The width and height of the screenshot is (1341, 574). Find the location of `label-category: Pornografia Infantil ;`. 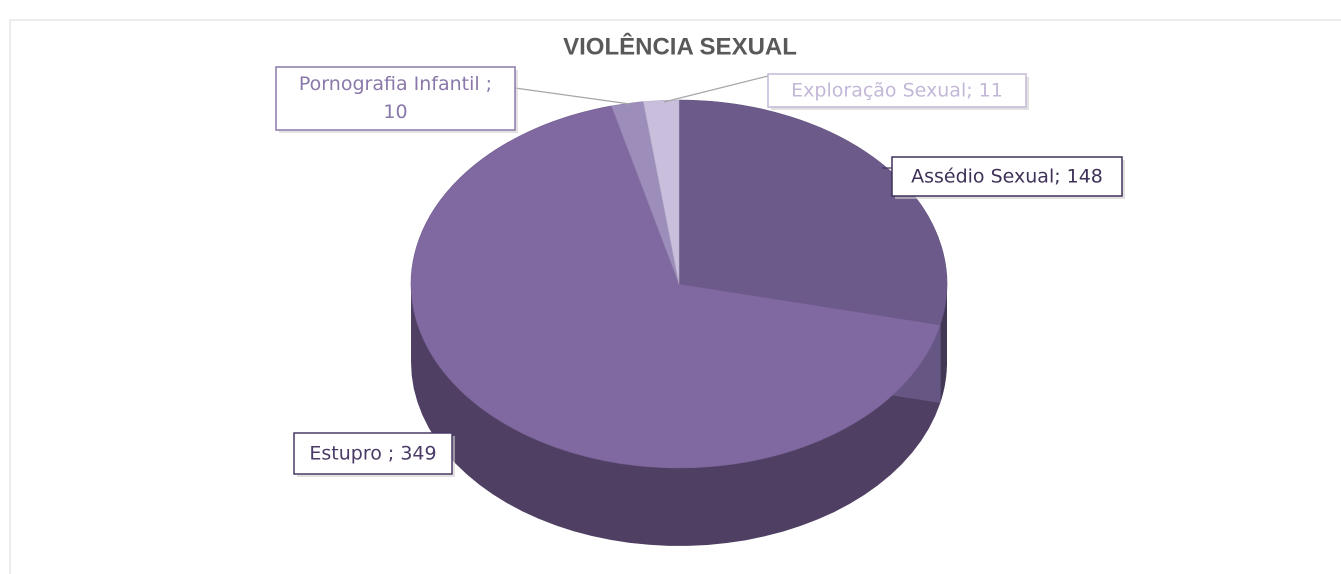

label-category: Pornografia Infantil ; is located at coordinates (395, 84).